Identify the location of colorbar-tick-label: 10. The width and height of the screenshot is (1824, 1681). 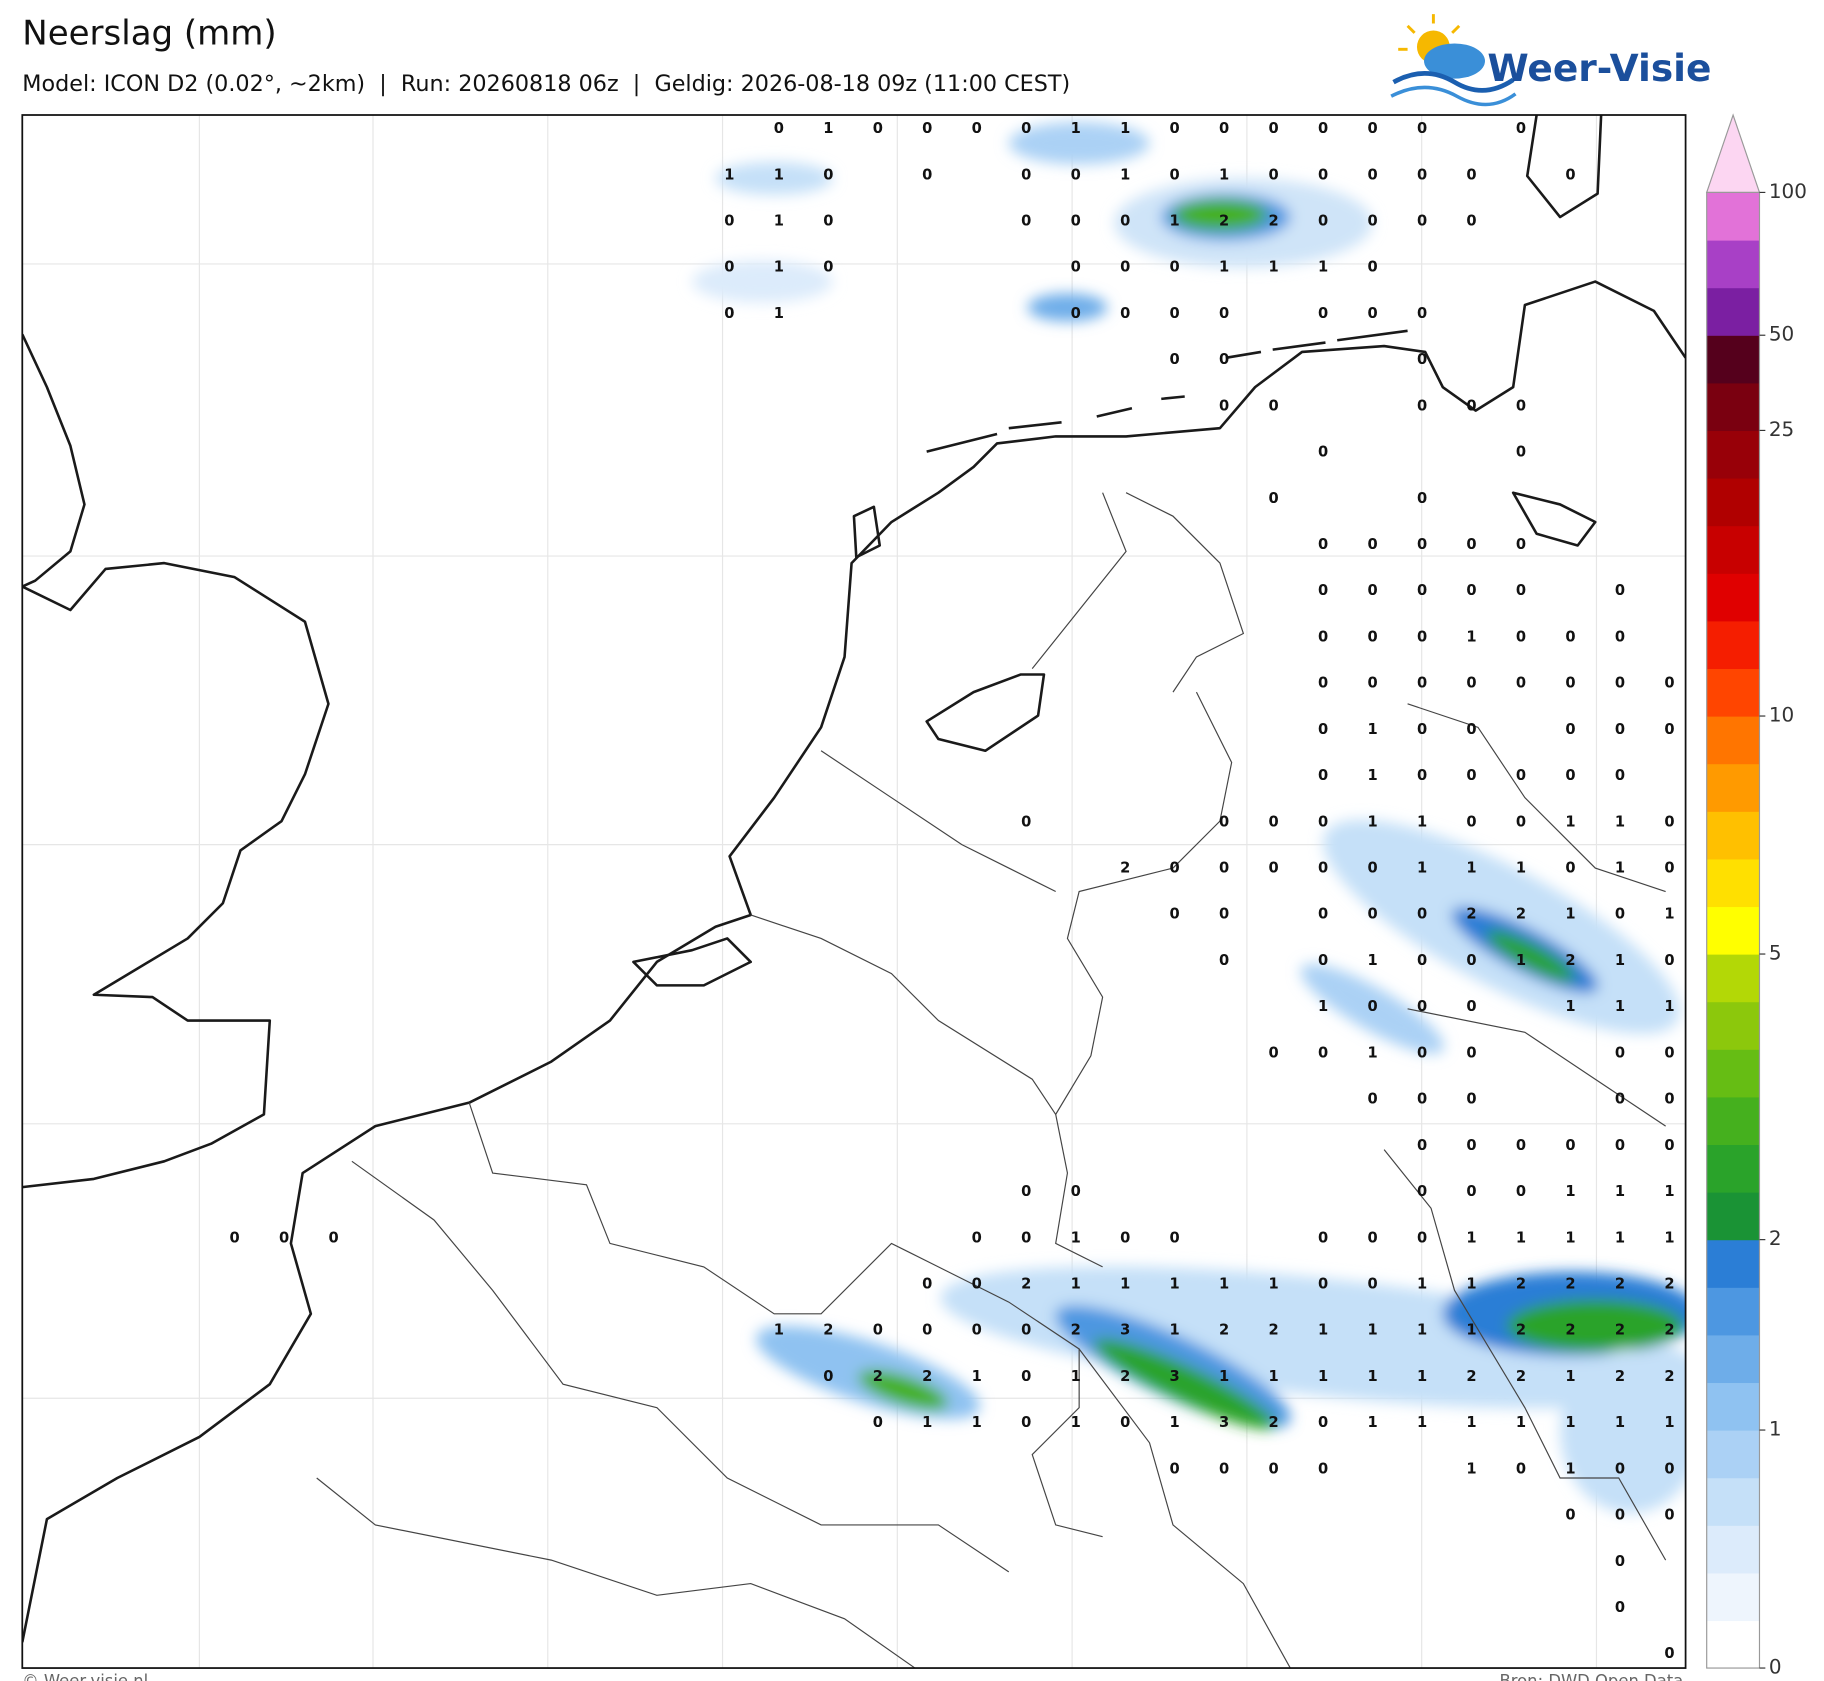
(1781, 715).